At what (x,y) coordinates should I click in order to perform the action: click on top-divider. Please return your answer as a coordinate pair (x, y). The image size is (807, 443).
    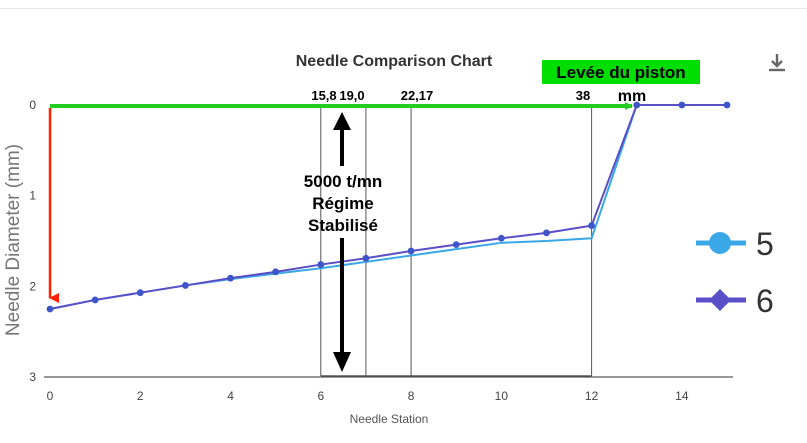
    Looking at the image, I should click on (403, 8).